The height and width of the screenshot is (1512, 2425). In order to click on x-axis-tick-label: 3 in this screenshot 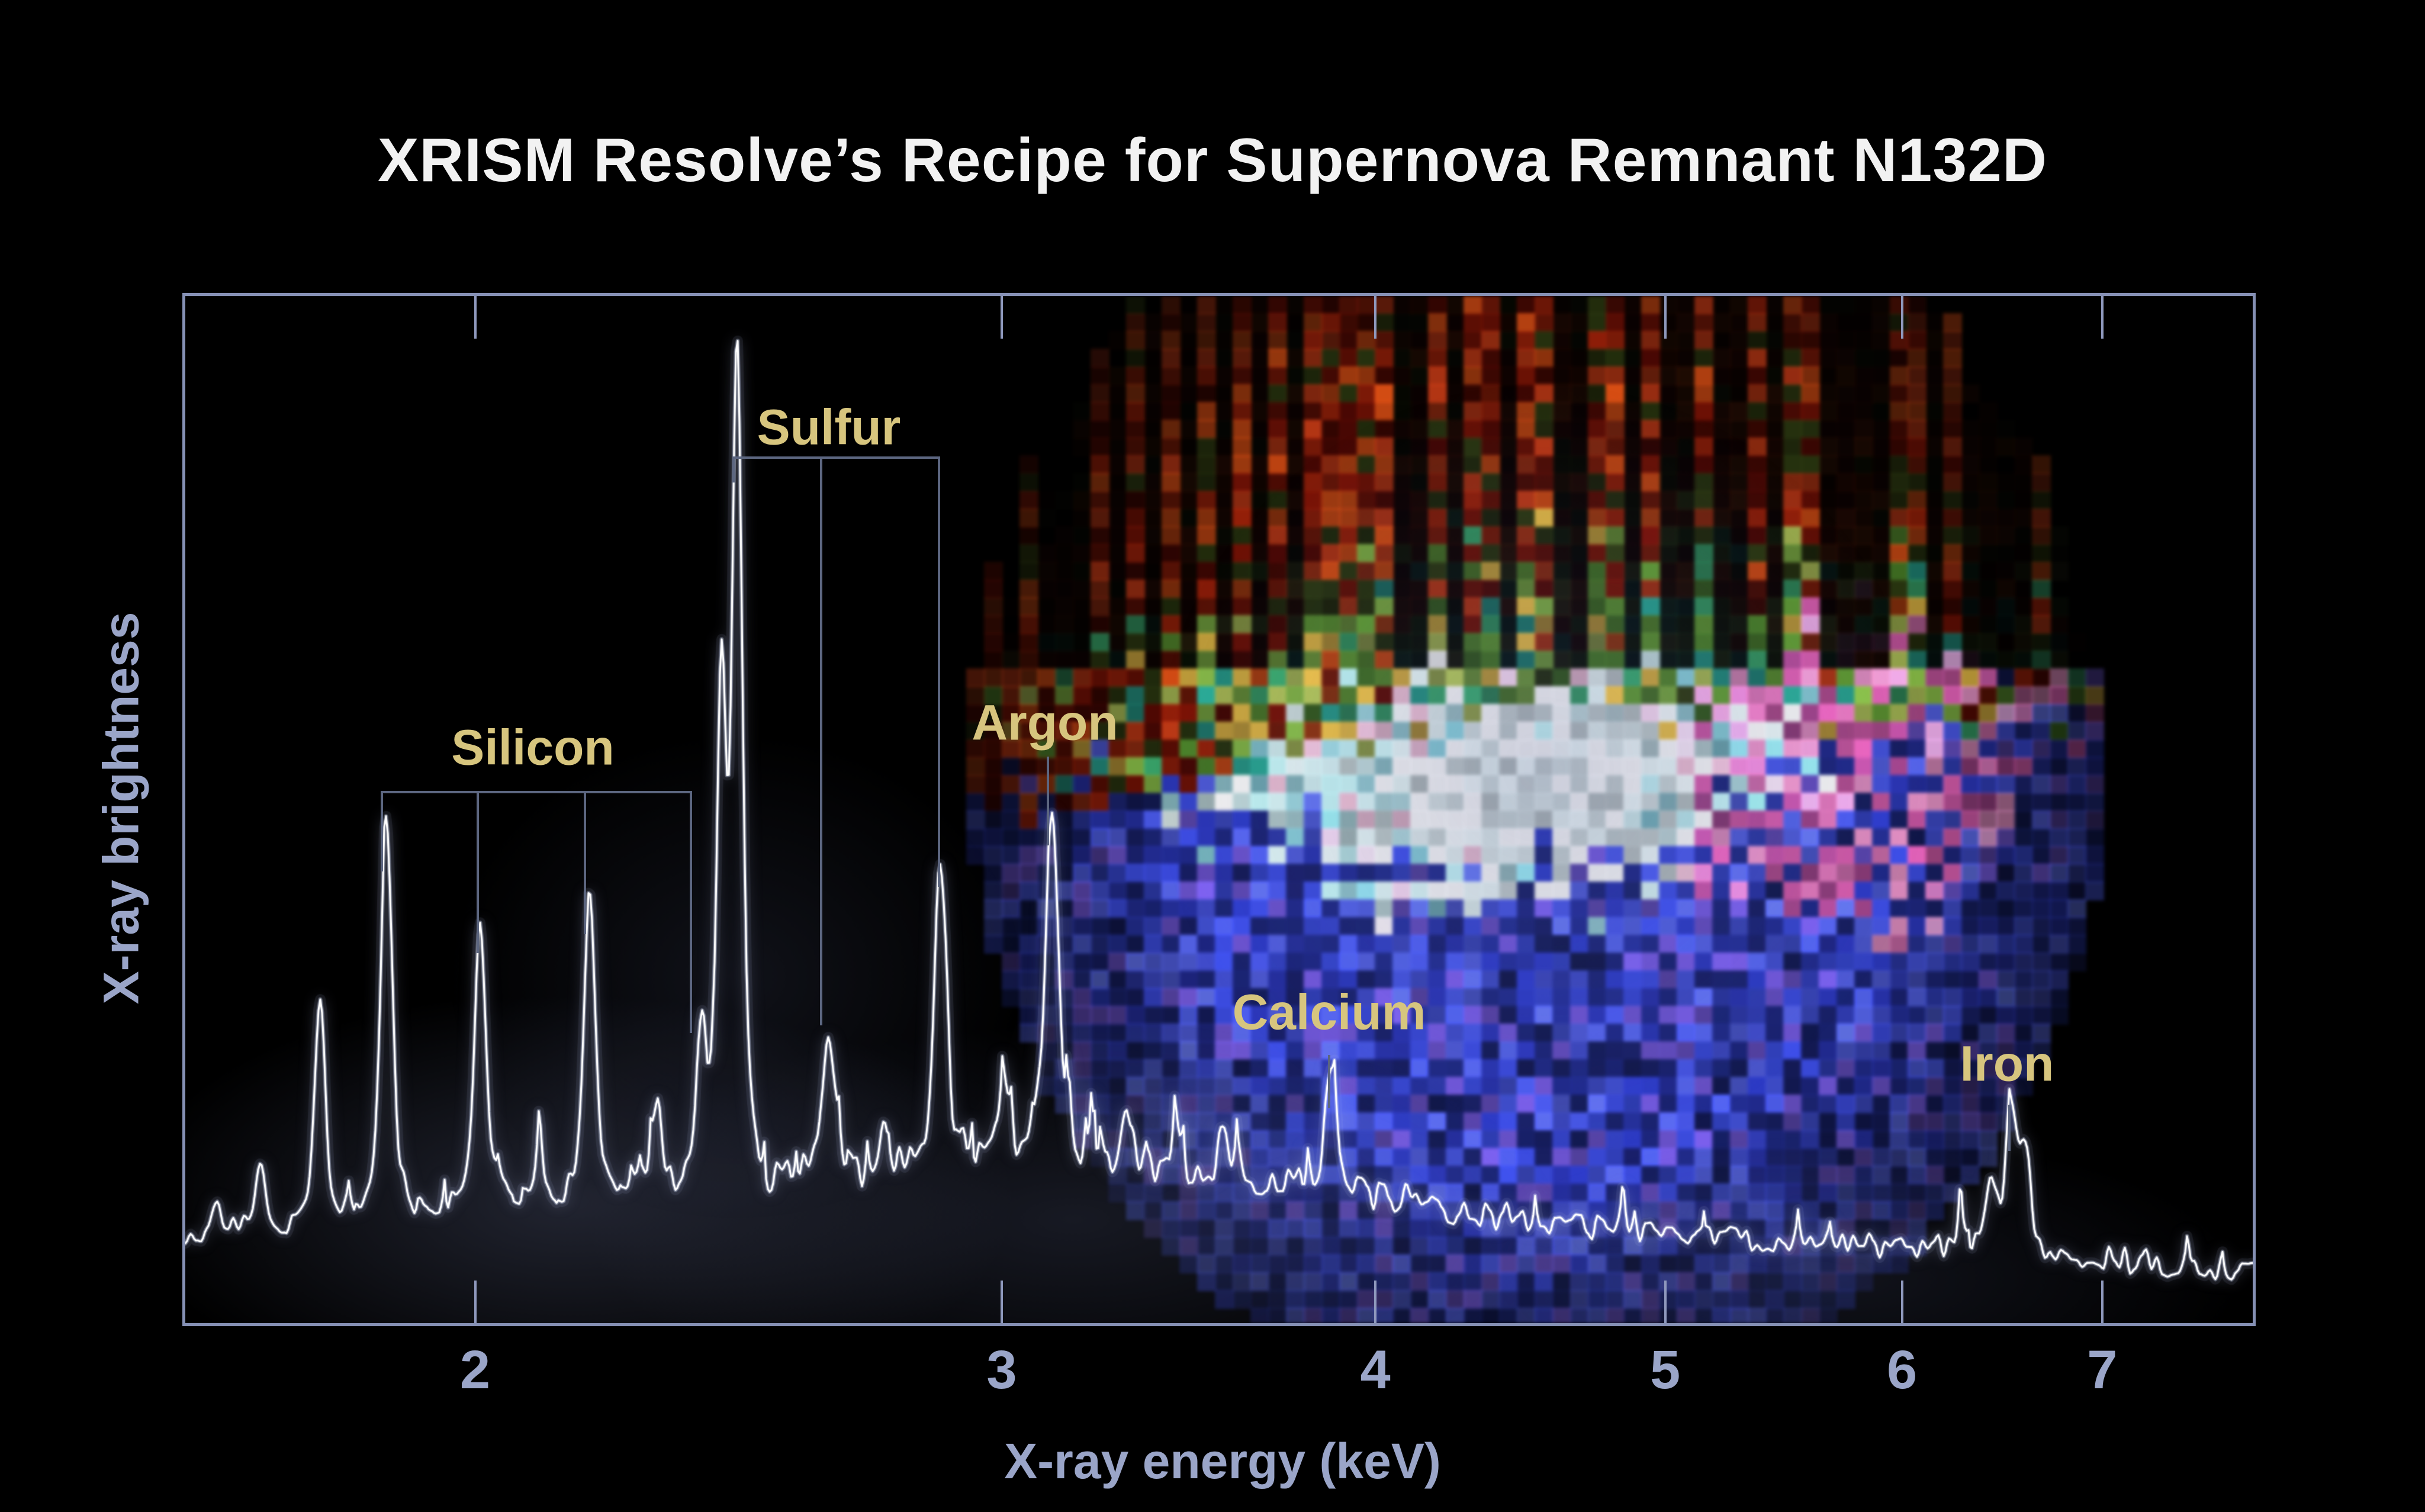, I will do `click(1001, 1370)`.